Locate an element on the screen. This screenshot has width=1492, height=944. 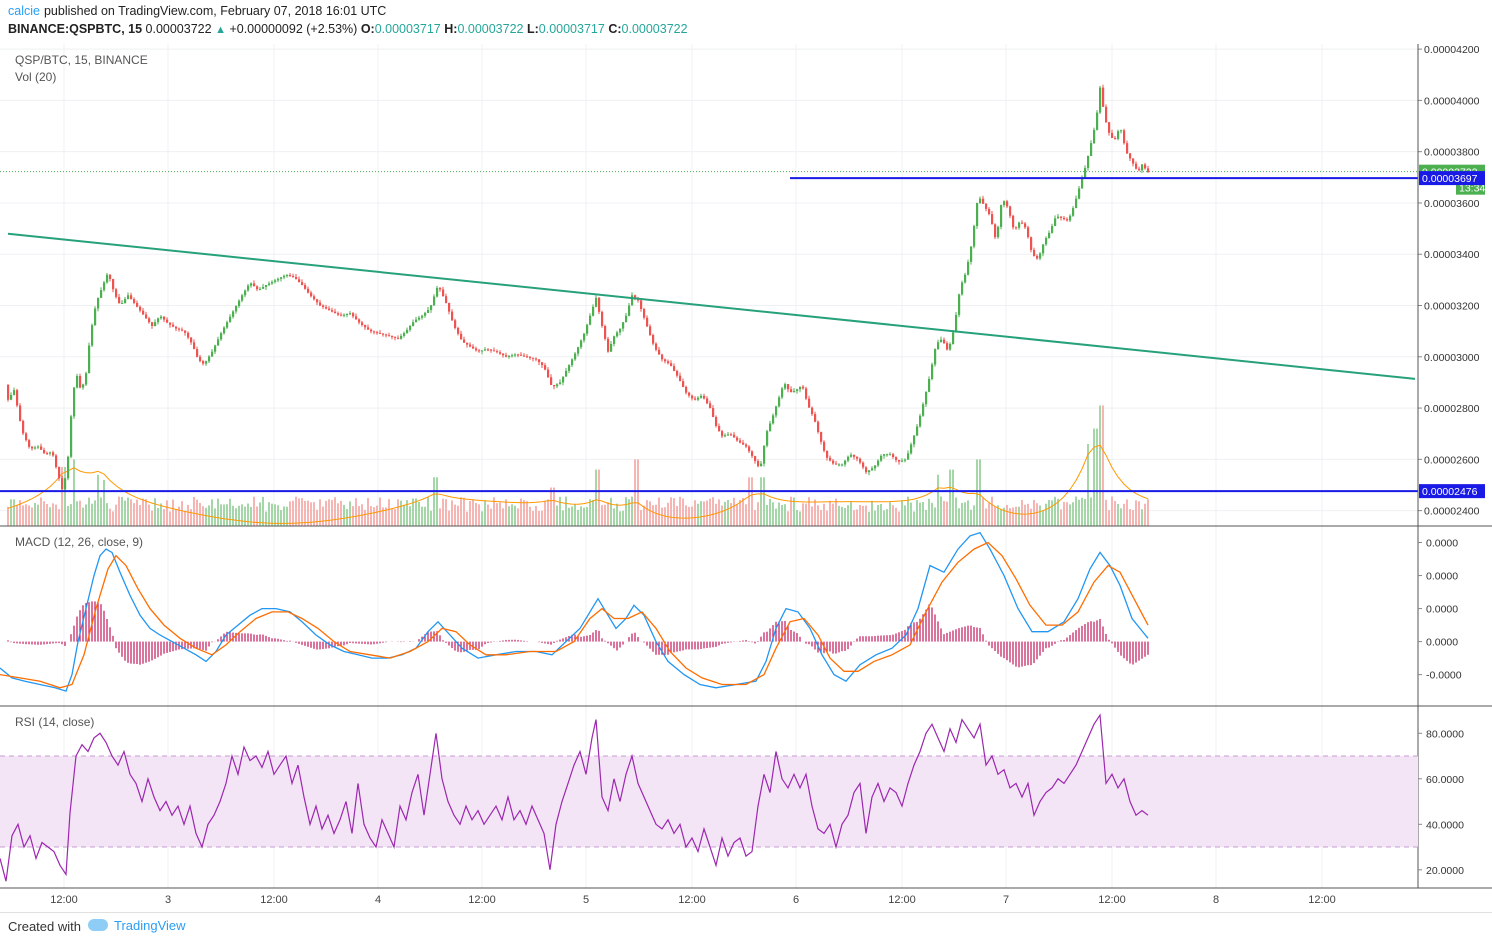
x-tick-label: 3 is located at coordinates (168, 900).